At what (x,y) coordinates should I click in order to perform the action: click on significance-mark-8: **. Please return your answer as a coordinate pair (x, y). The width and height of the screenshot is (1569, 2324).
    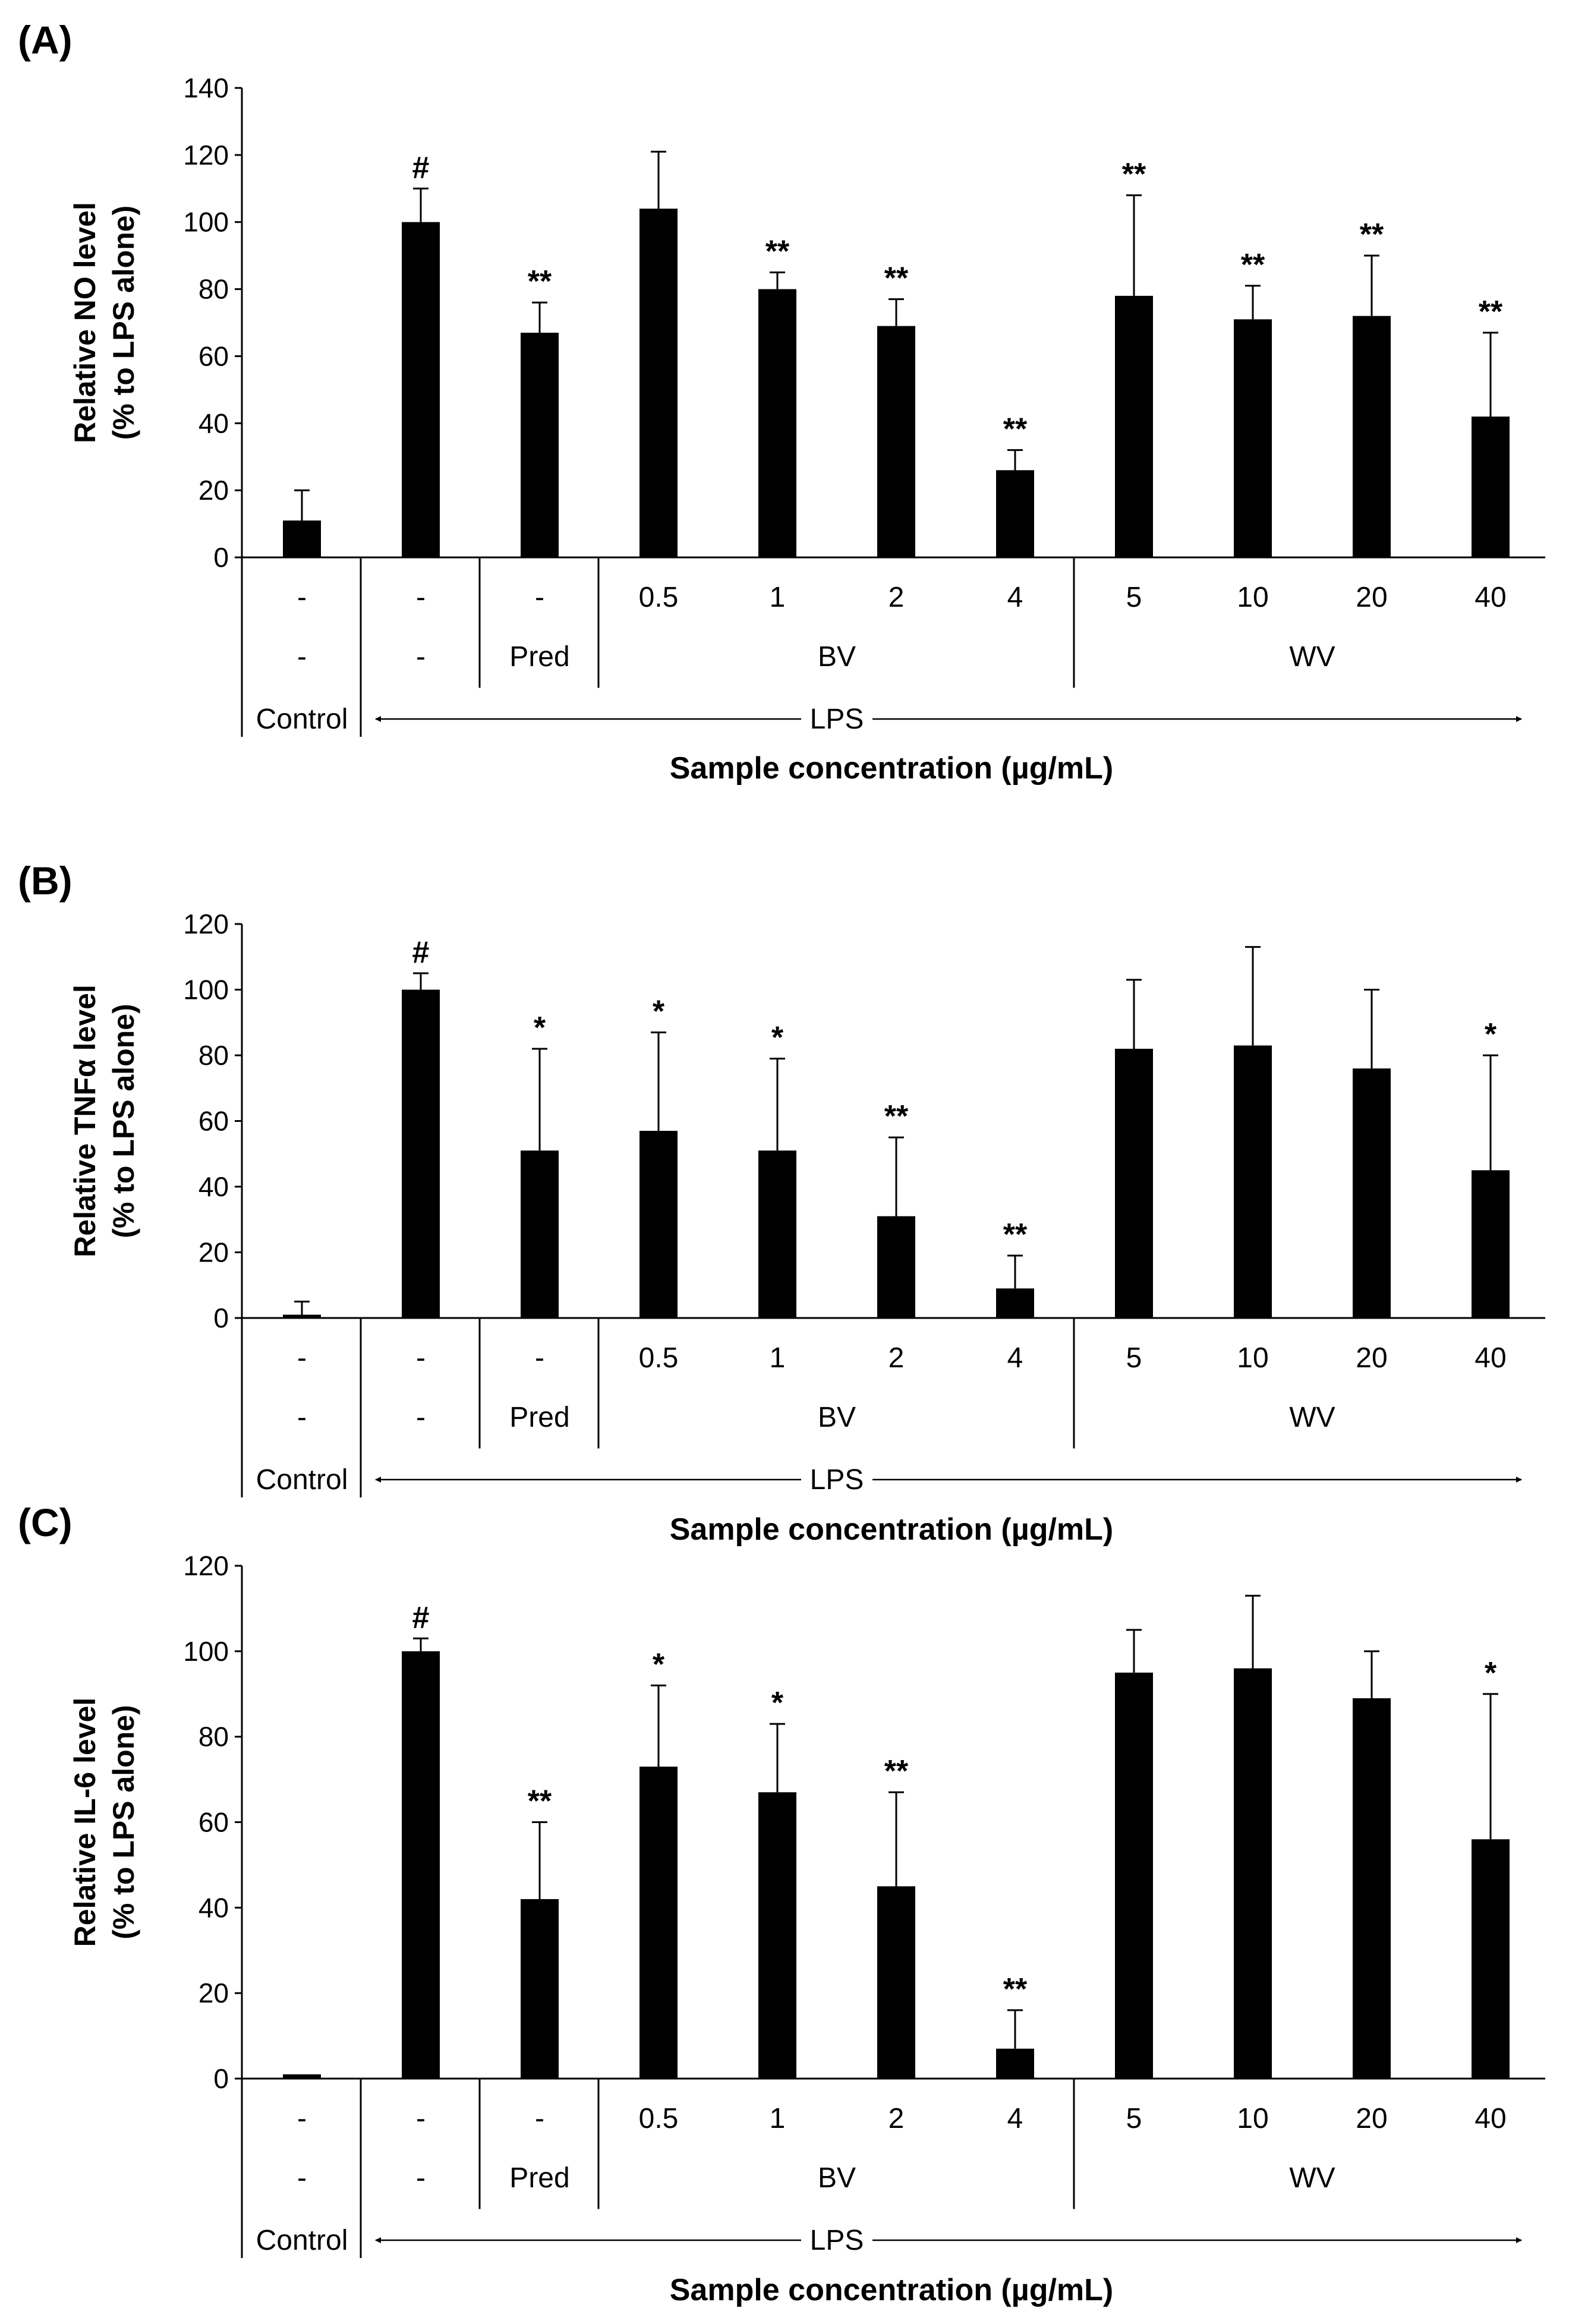
    Looking at the image, I should click on (1134, 174).